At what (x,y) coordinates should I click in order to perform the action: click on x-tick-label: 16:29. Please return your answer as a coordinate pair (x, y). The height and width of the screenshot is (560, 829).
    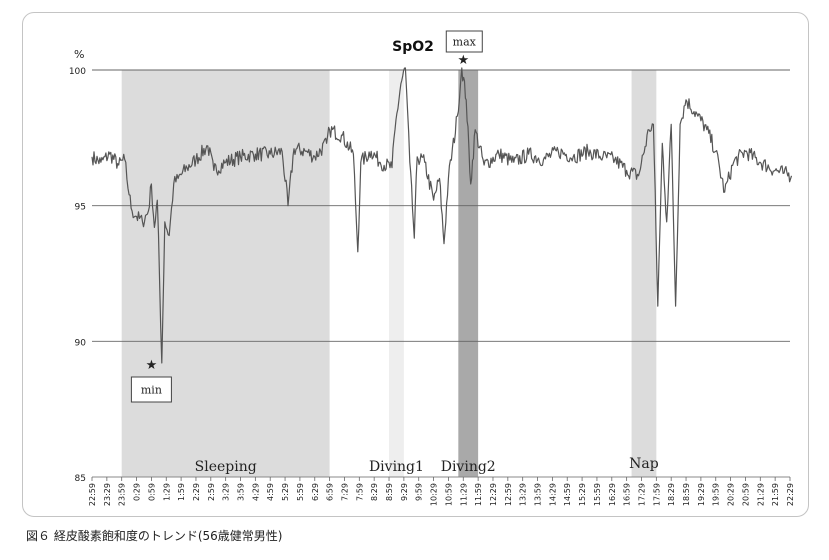
    Looking at the image, I should click on (612, 494).